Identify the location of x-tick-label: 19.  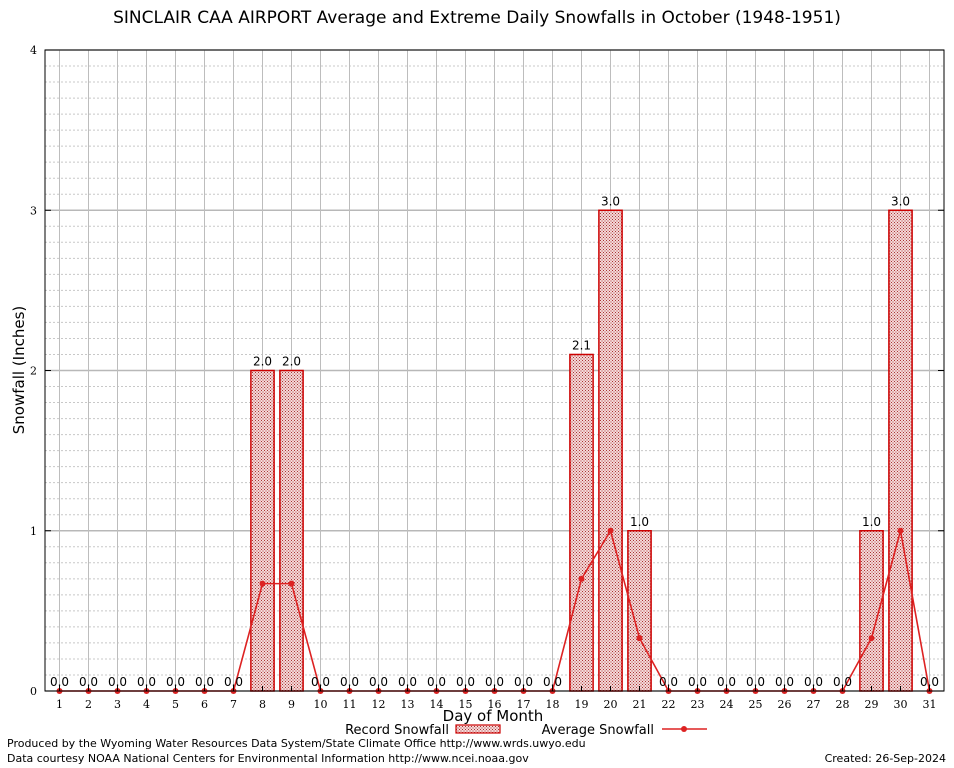
(582, 704).